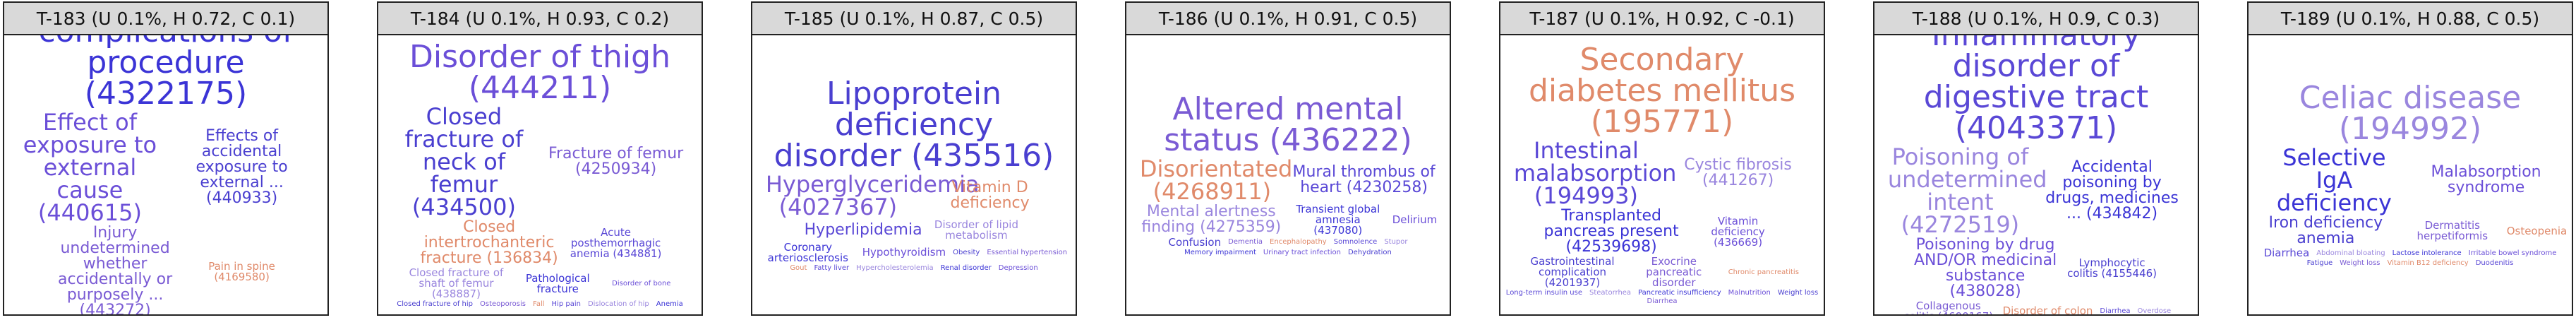  What do you see at coordinates (2319, 263) in the screenshot?
I see `cloud-word: Fatigue` at bounding box center [2319, 263].